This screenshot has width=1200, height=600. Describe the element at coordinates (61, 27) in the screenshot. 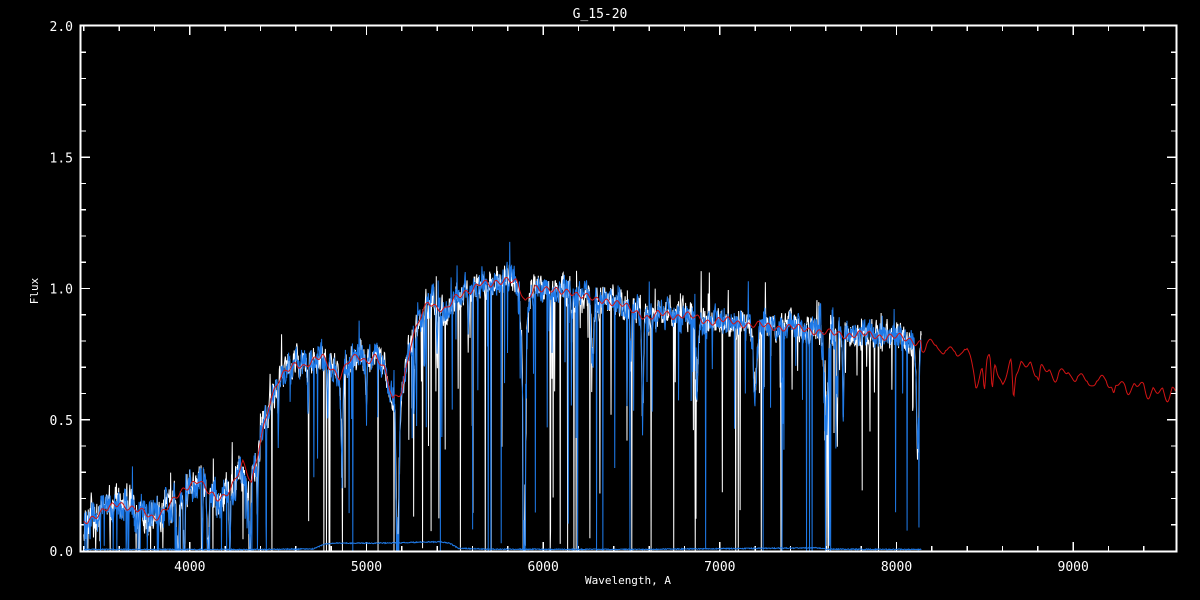

I see `y-tick-label: 2.0` at that location.